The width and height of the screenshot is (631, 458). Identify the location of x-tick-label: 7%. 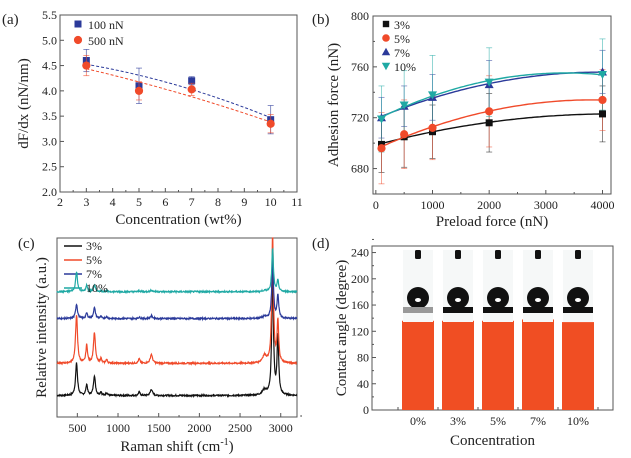
(538, 421).